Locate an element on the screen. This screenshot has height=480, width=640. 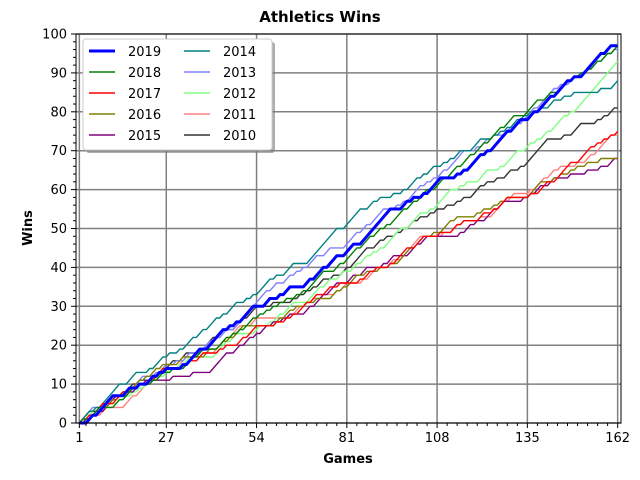
legend-box is located at coordinates (177, 94).